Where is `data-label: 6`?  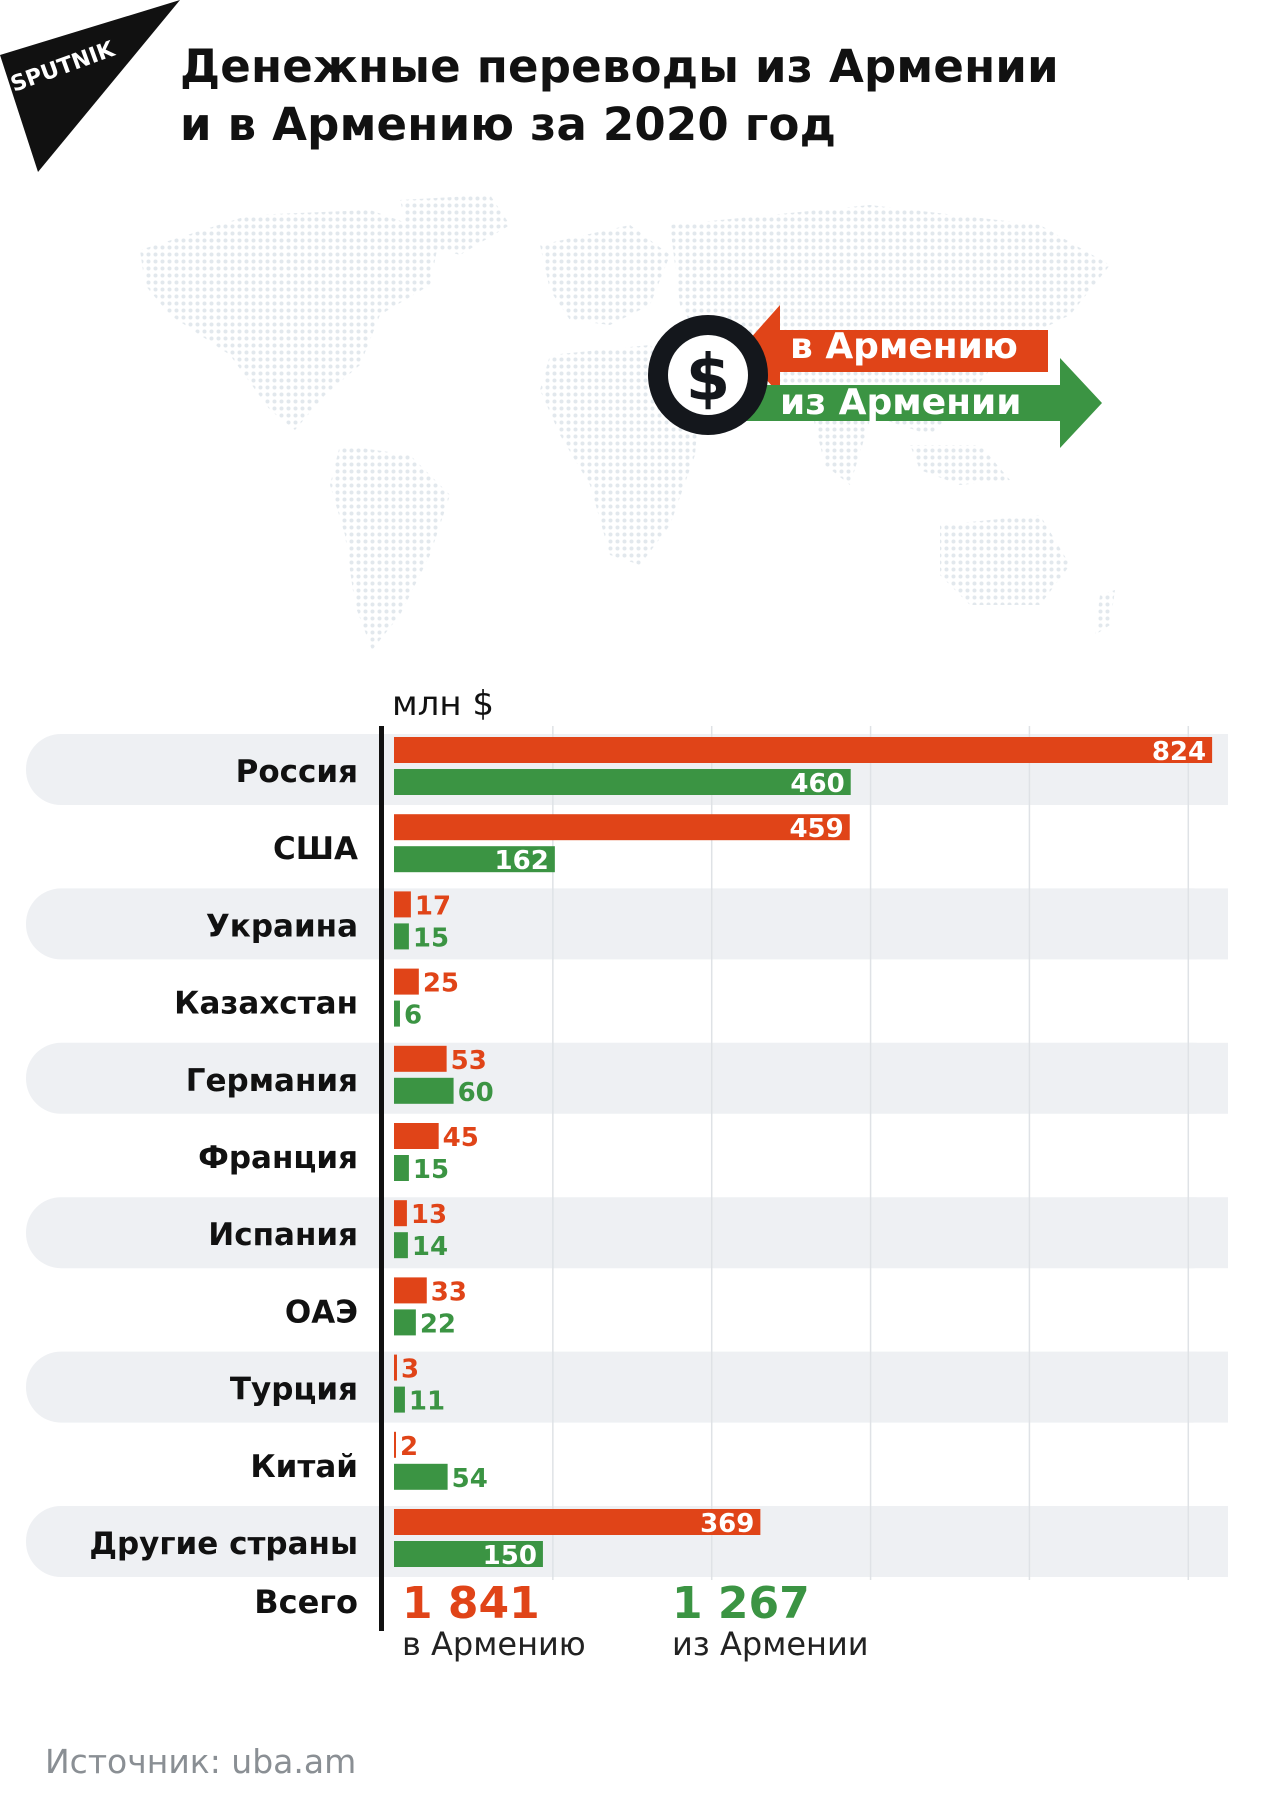 data-label: 6 is located at coordinates (413, 1016).